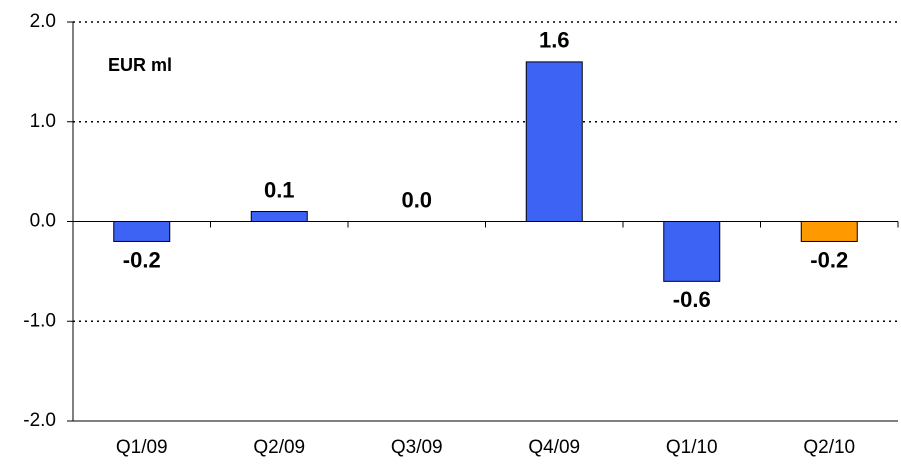  I want to click on value-label: 0.1, so click(279, 189).